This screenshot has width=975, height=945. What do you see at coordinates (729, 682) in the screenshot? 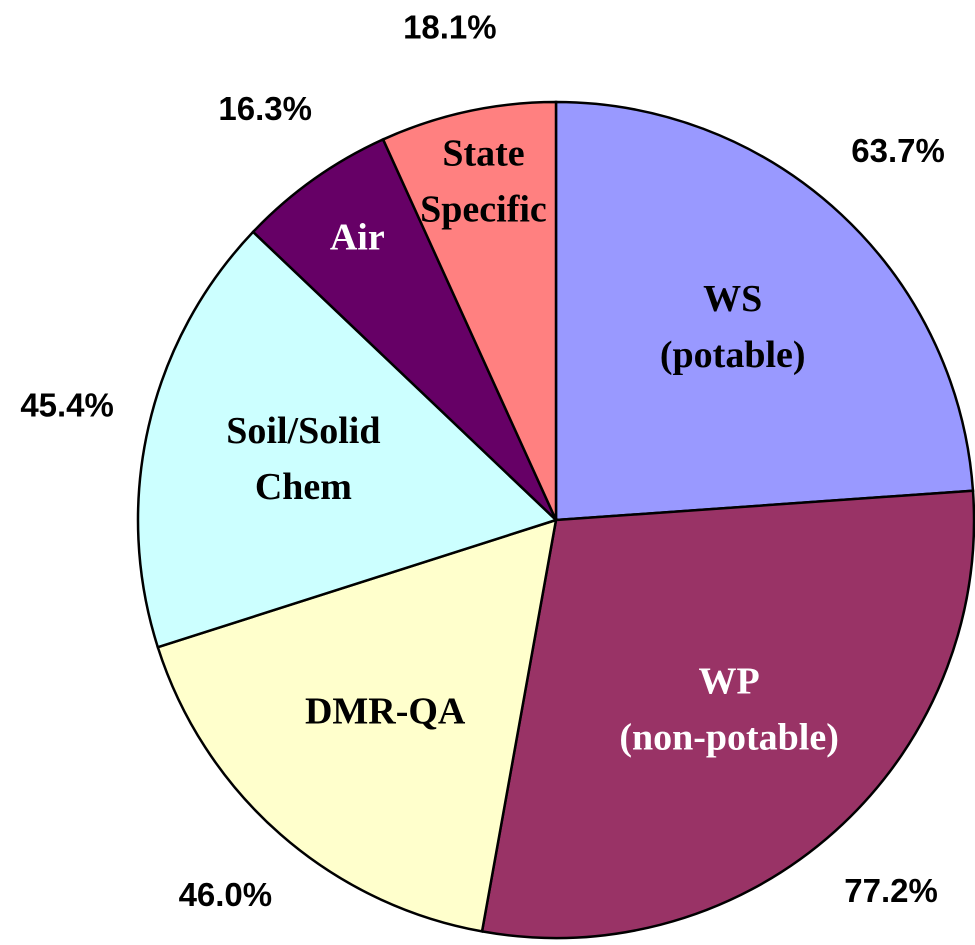
I see `slice-label: WP` at bounding box center [729, 682].